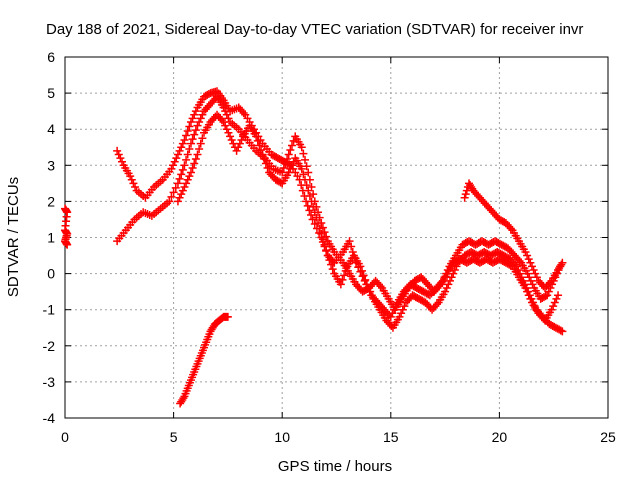 This screenshot has height=480, width=640. Describe the element at coordinates (66, 226) in the screenshot. I see `series-track-a` at that location.